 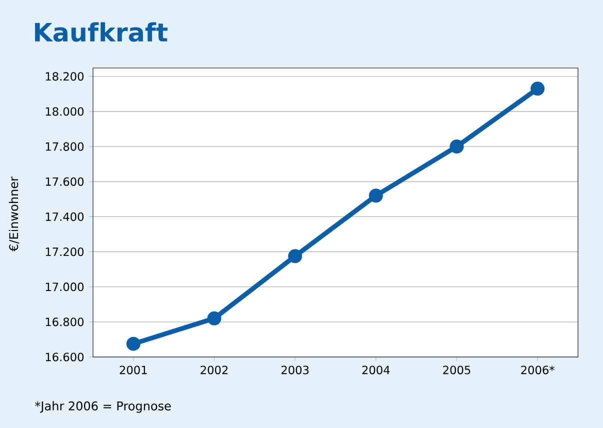 I want to click on text: *Jahr 2006 = Prognose, so click(x=103, y=407).